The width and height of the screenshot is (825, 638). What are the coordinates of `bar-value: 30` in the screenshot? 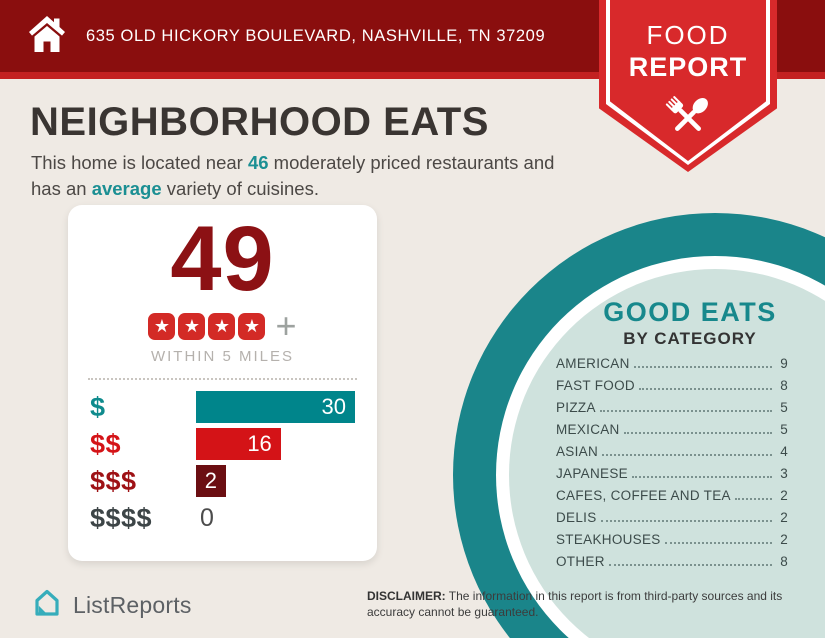 It's located at (333, 406).